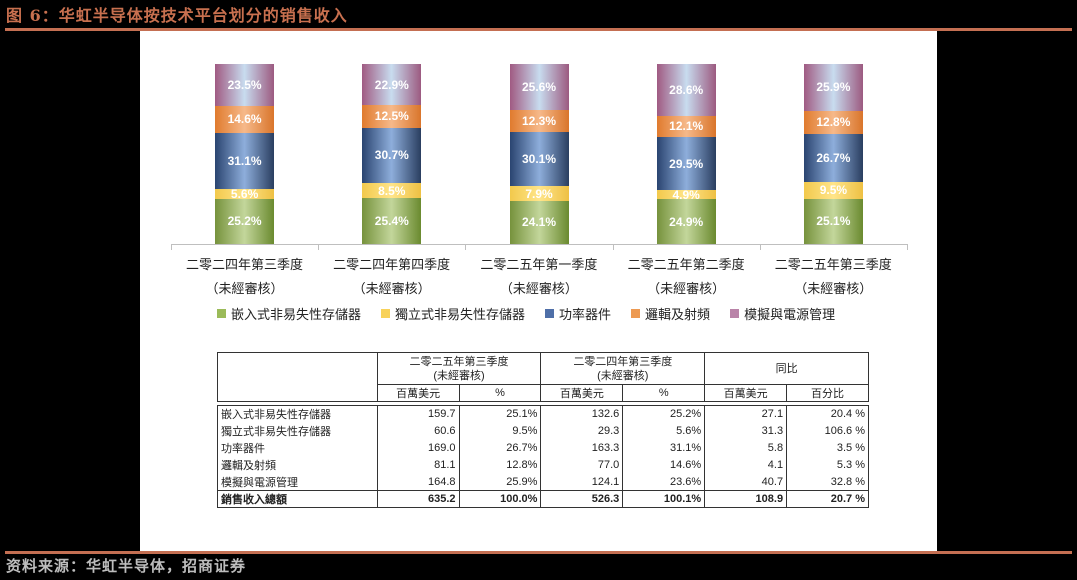 This screenshot has width=1077, height=580. I want to click on x-axis-label: 二零二四年第三季度 （未經審核）, so click(244, 278).